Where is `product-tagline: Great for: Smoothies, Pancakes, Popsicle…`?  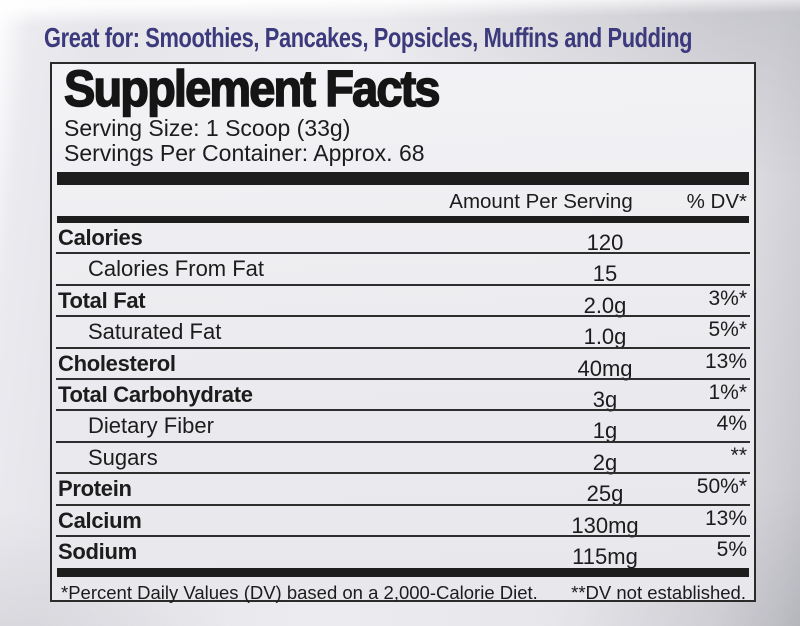
product-tagline: Great for: Smoothies, Pancakes, Popsicle… is located at coordinates (368, 37).